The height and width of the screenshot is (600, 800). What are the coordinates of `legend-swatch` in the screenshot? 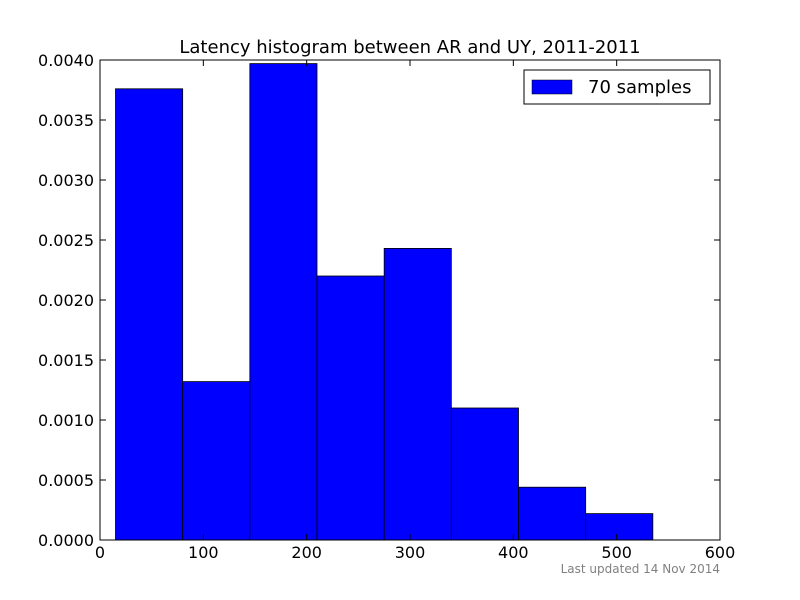 It's located at (552, 87).